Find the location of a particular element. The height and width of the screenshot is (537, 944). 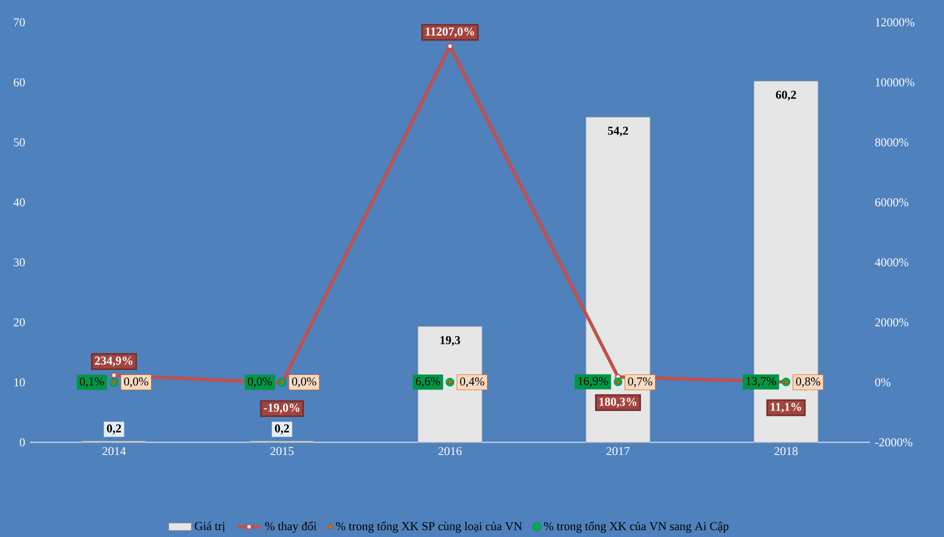

y-tick-label: 70 is located at coordinates (19, 22).